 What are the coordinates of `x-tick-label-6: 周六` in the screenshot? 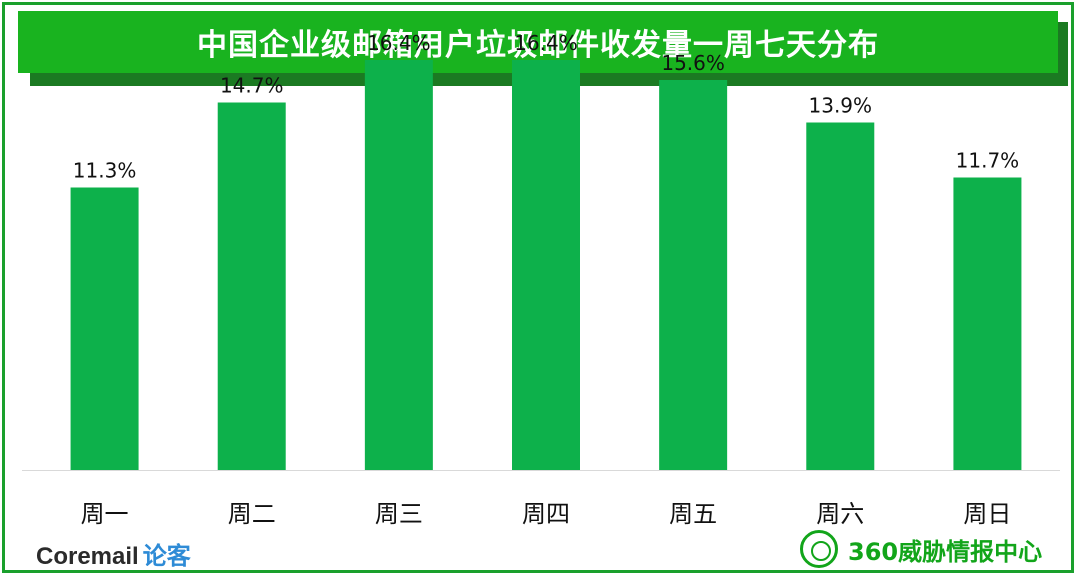 It's located at (840, 514).